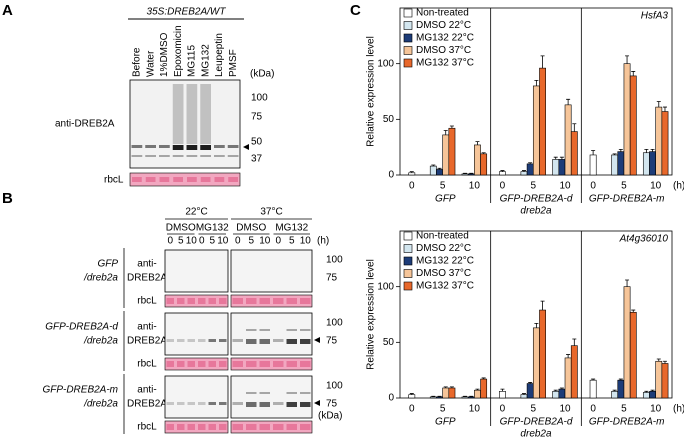  I want to click on lane-label: Water, so click(150, 63).